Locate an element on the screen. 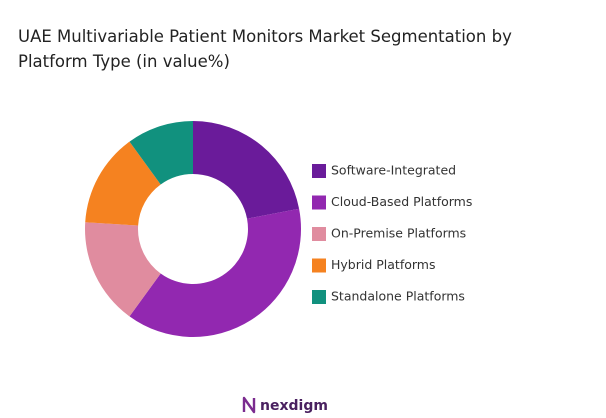  logo-text: nexdigm is located at coordinates (294, 406).